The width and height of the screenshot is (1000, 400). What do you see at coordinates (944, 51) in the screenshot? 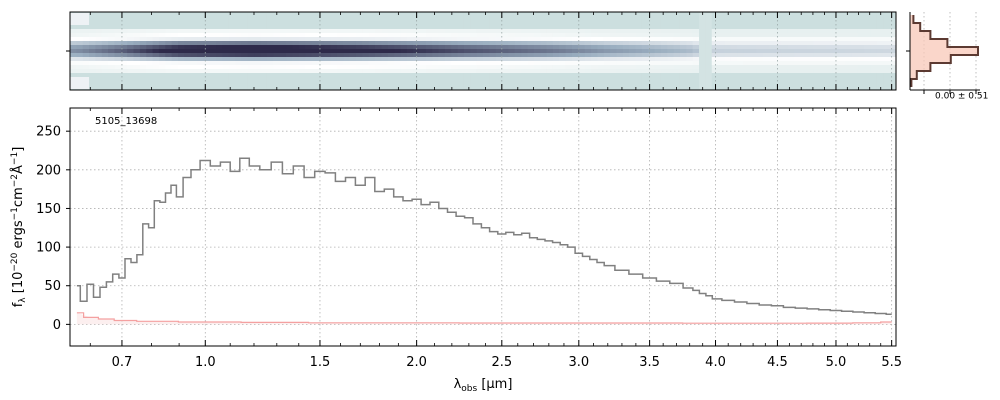
I see `profile-fill` at bounding box center [944, 51].